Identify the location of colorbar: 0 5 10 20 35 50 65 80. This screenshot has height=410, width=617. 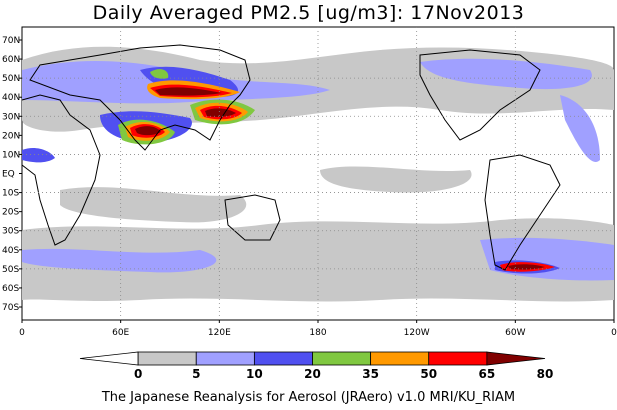
(316, 366).